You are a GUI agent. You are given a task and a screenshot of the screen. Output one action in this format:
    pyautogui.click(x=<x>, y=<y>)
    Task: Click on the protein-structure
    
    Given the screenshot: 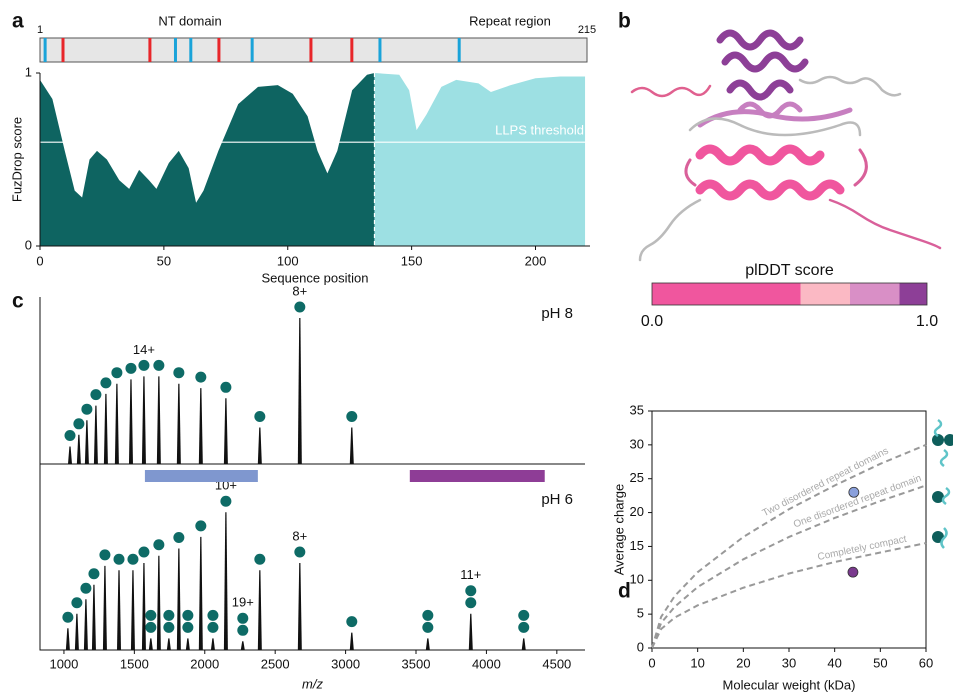 What is the action you would take?
    pyautogui.click(x=786, y=145)
    